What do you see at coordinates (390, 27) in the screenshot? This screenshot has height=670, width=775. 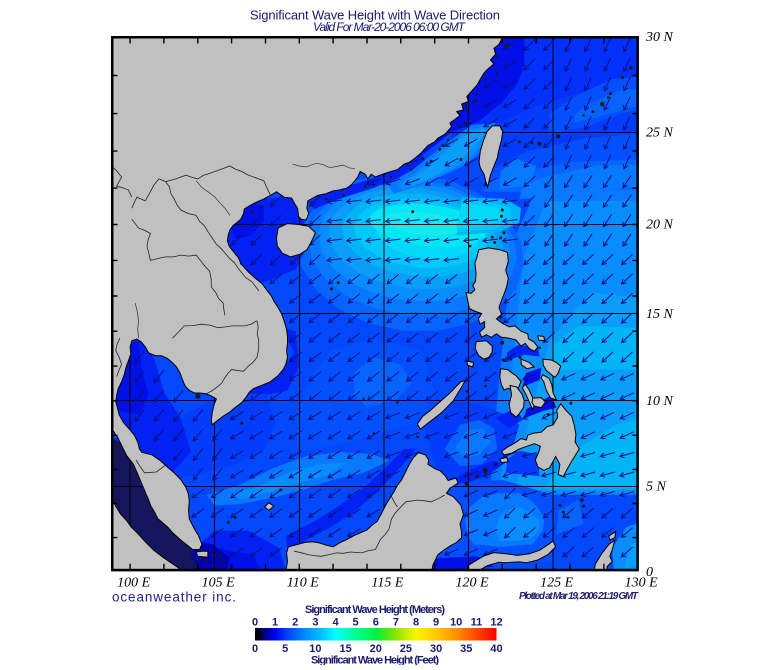 I see `svg-text:Valid For Mar-20-2006 06:00 GM: Valid For Mar-20-2006 06:00 GMT` at bounding box center [390, 27].